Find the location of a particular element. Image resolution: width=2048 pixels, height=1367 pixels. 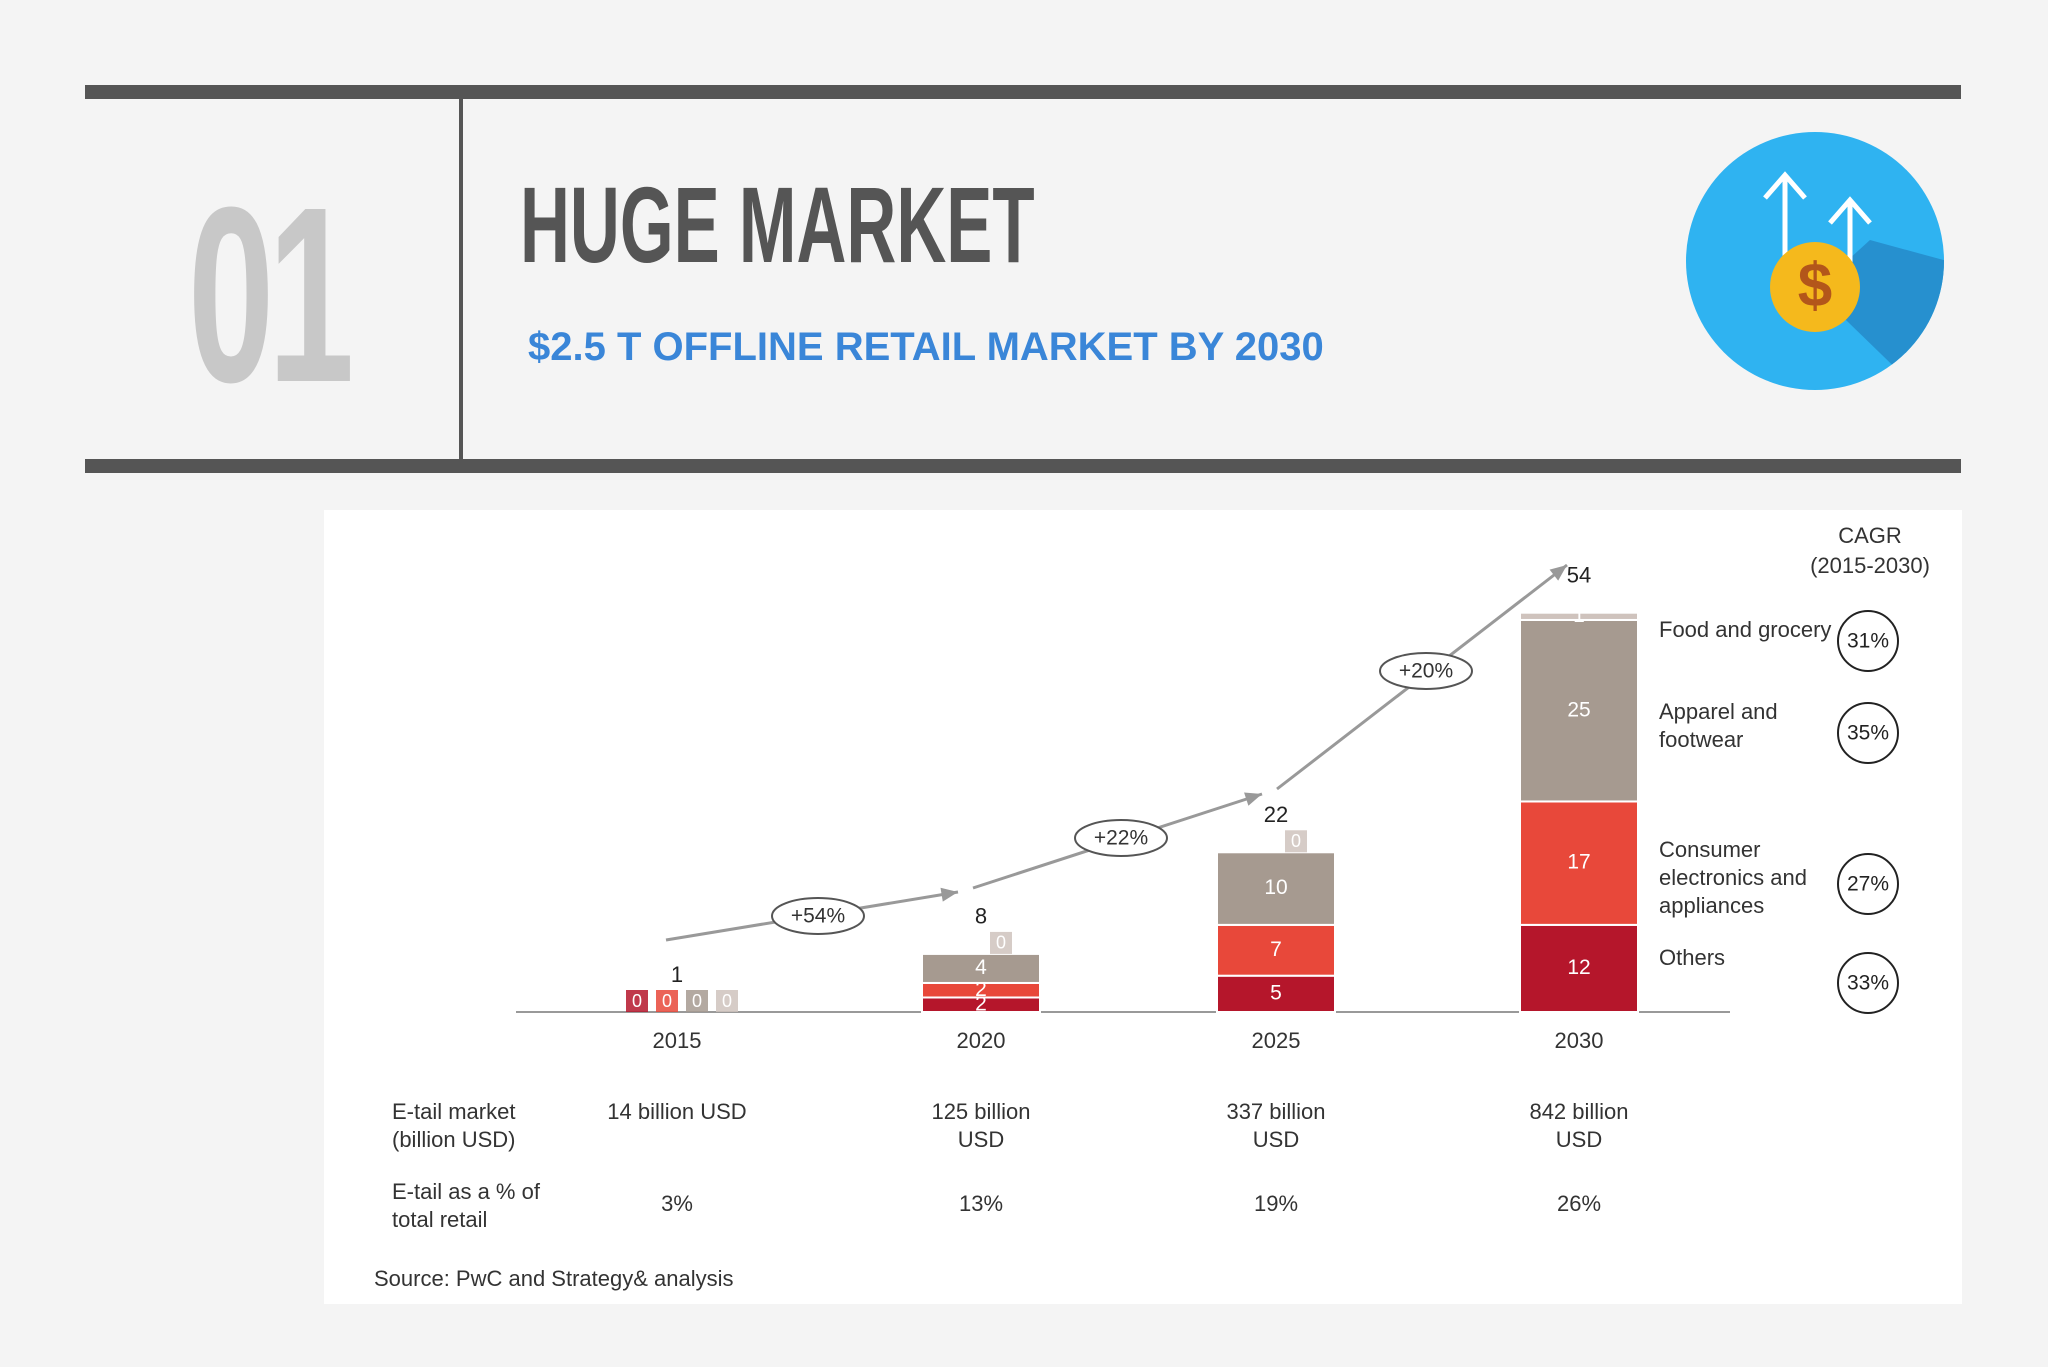

segment-label: 4 is located at coordinates (981, 967).